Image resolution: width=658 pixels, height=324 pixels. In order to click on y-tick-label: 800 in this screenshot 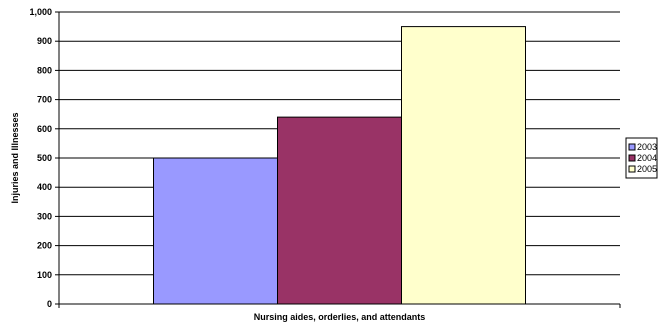, I will do `click(44, 70)`.